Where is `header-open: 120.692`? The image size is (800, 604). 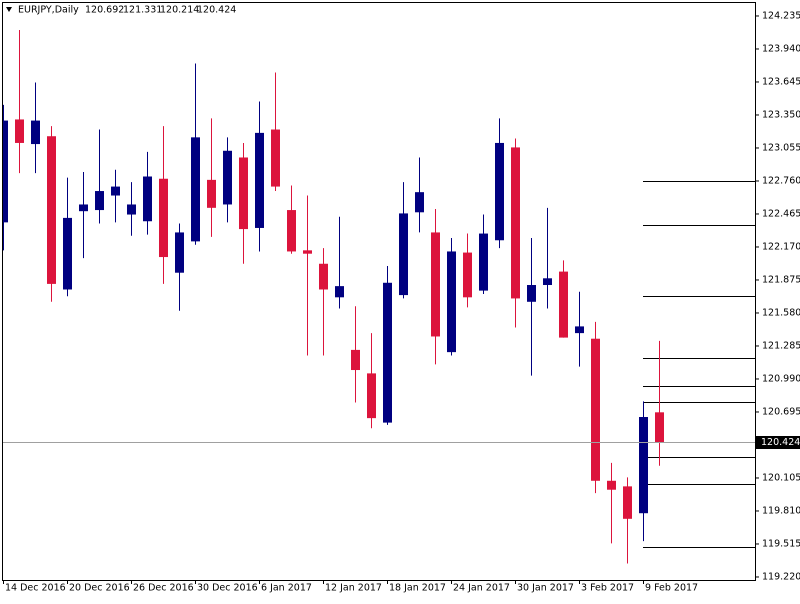
header-open: 120.692 is located at coordinates (104, 10).